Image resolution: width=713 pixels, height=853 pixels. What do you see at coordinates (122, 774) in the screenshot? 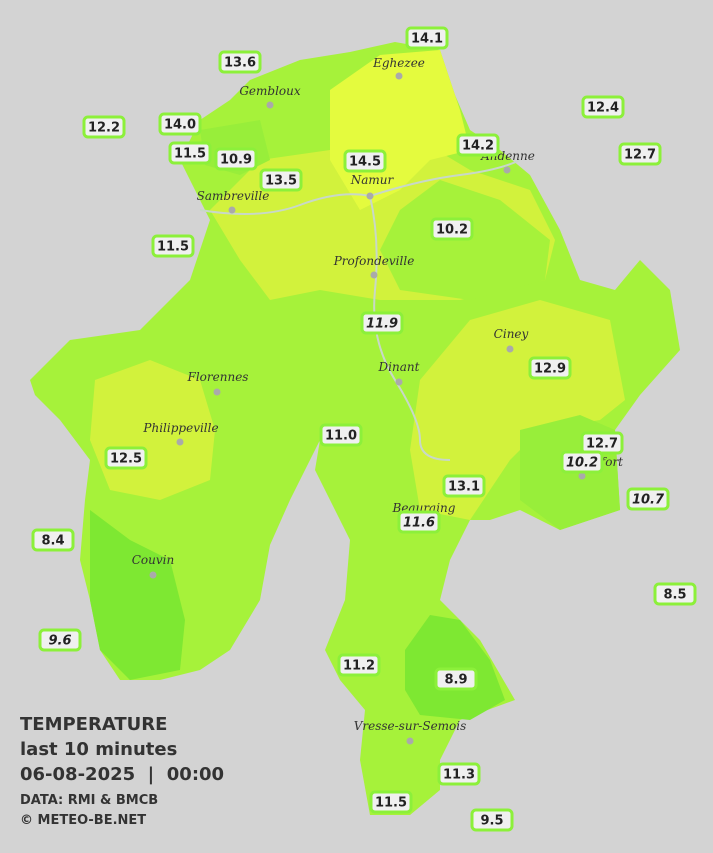
I see `legend-datetime: 06-08-2025 | 00:00` at bounding box center [122, 774].